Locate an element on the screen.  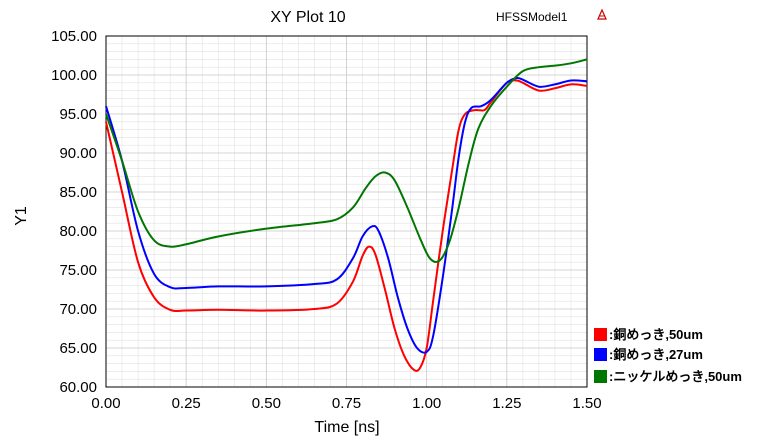
x-axis-ticks: 0.00 0.25 0.50 0.75 1.00 1.25 1.50 is located at coordinates (346, 403).